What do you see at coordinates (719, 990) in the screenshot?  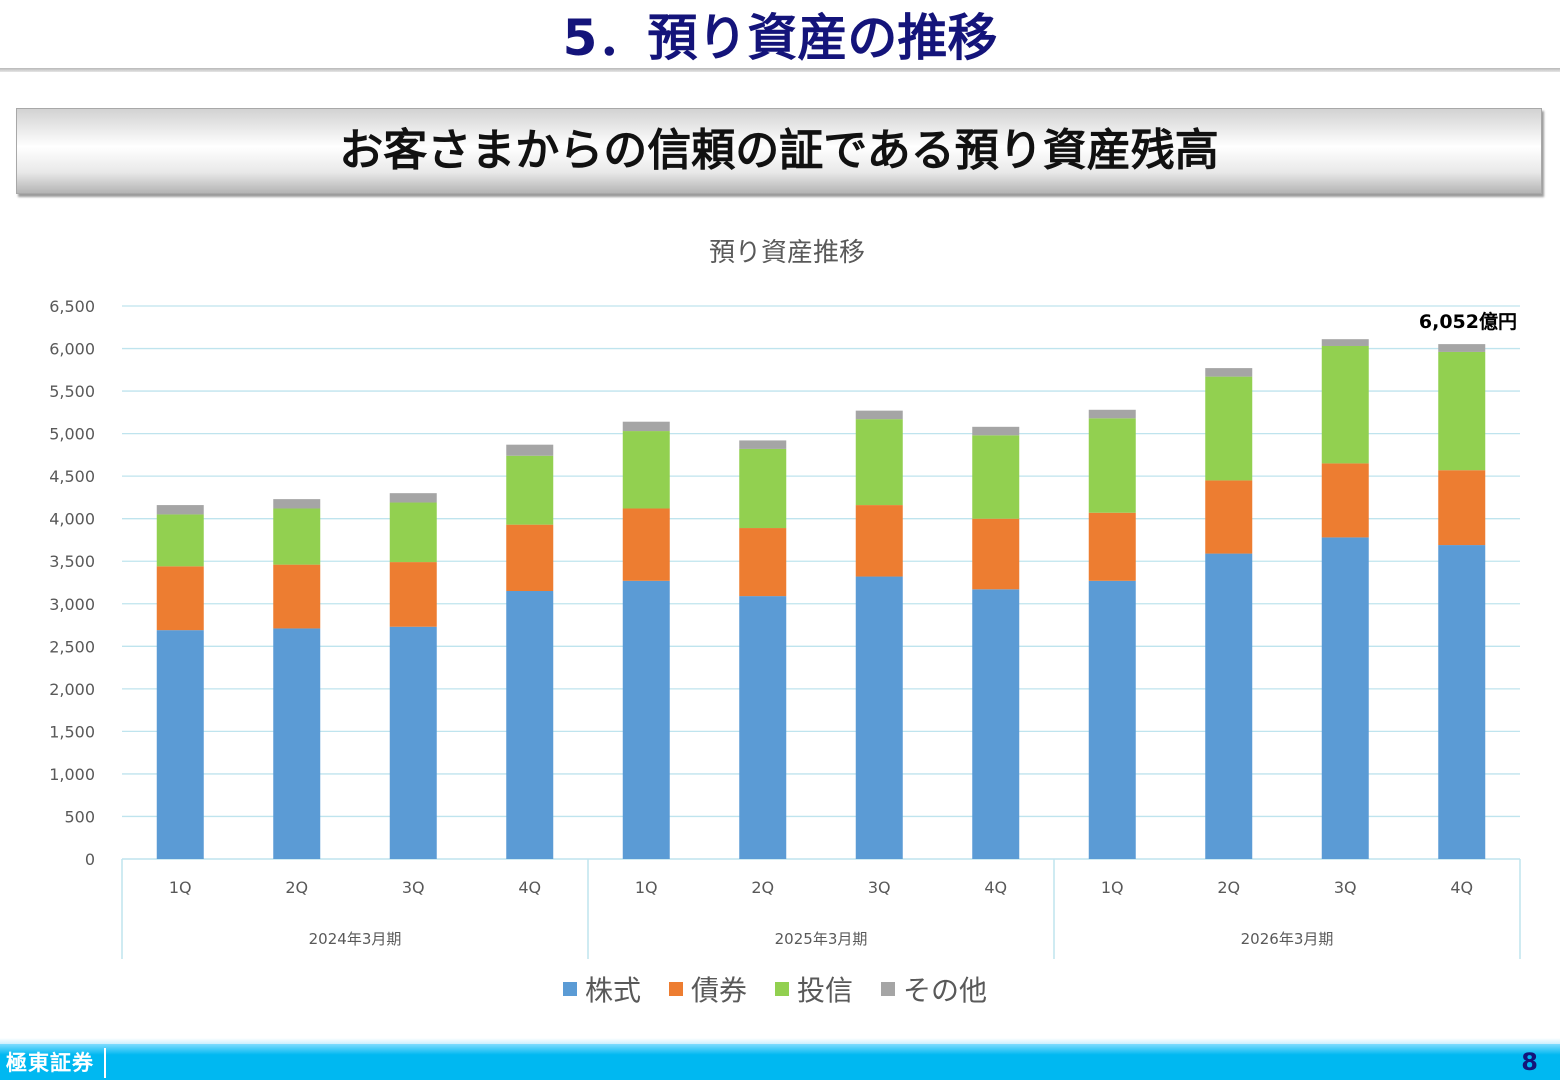 I see `legend-label: 債券` at bounding box center [719, 990].